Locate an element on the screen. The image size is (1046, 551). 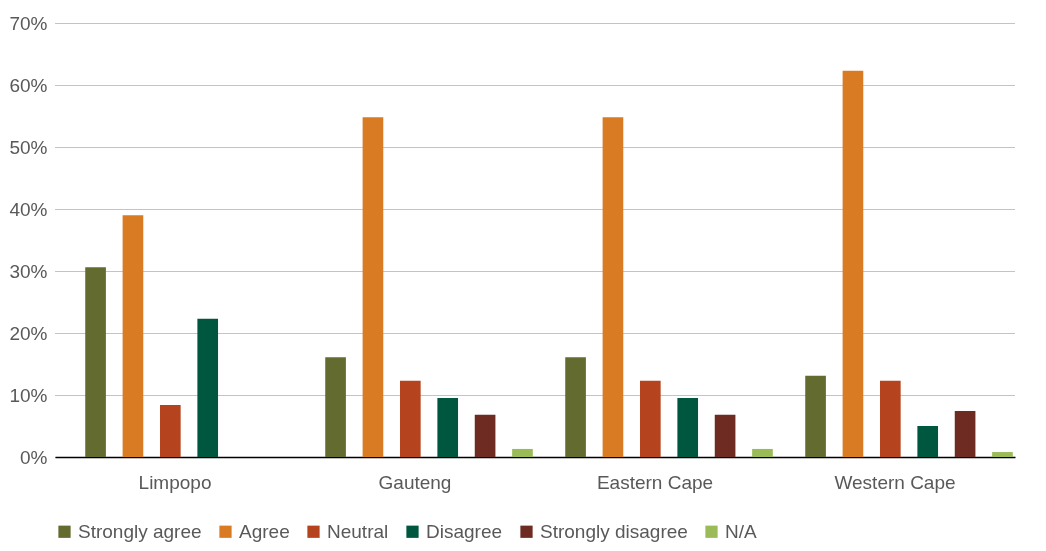
y-tick-label: 70% is located at coordinates (28, 23).